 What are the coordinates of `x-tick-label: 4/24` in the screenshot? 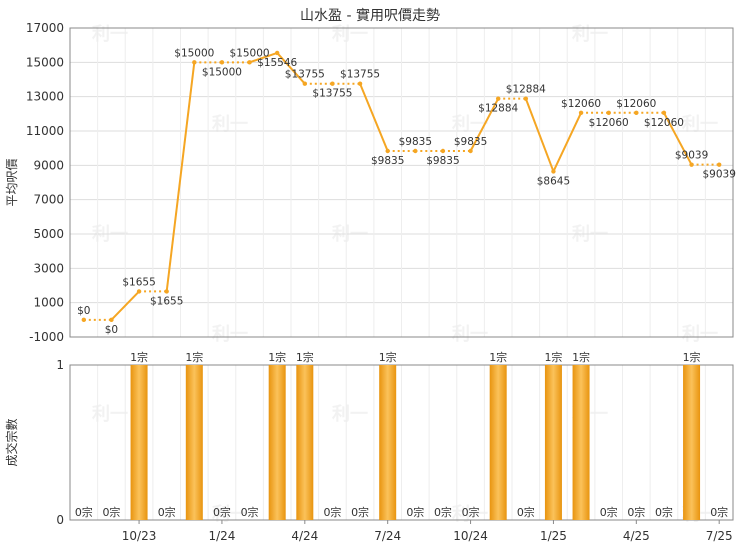 It's located at (304, 536).